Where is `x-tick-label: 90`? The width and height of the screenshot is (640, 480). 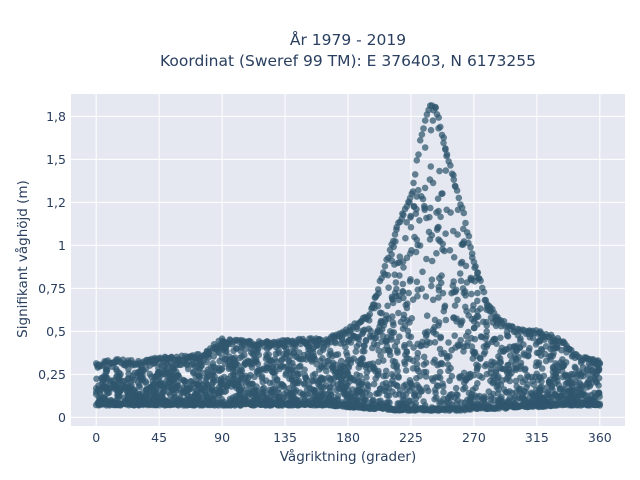
x-tick-label: 90 is located at coordinates (222, 437).